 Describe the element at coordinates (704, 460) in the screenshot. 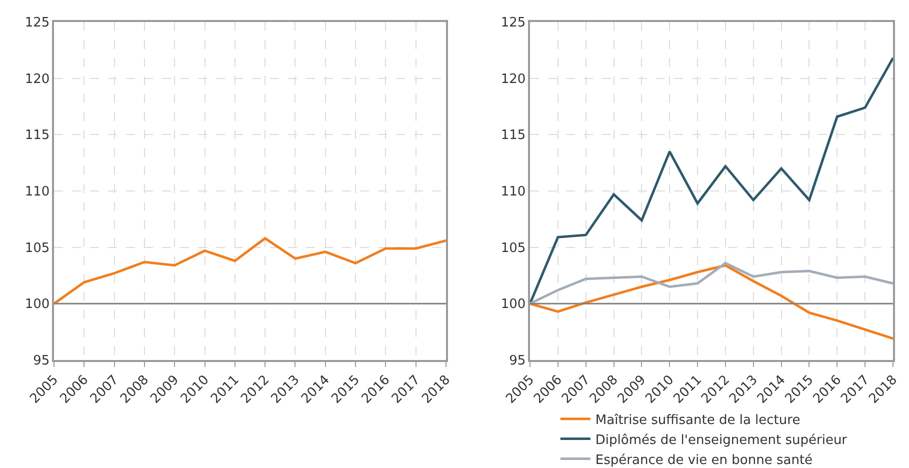

I see `legend-label: Espérance de vie en bonne santé` at that location.